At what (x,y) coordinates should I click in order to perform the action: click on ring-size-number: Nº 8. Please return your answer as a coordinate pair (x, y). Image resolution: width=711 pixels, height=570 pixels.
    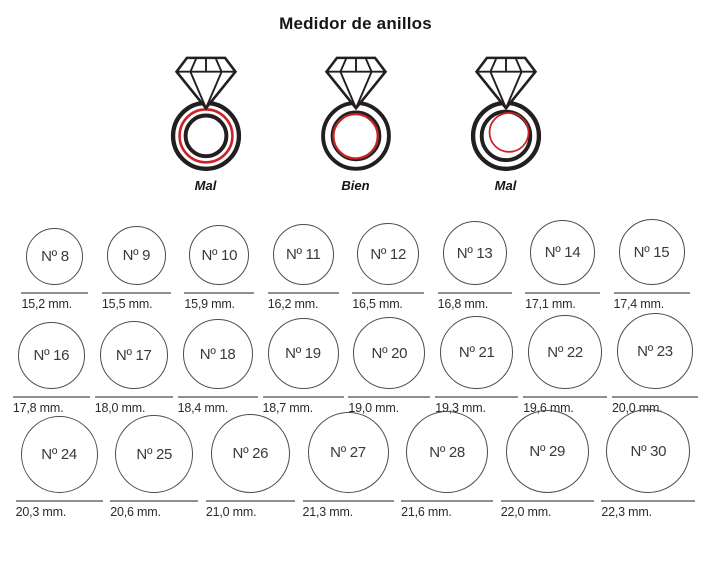
    Looking at the image, I should click on (55, 256).